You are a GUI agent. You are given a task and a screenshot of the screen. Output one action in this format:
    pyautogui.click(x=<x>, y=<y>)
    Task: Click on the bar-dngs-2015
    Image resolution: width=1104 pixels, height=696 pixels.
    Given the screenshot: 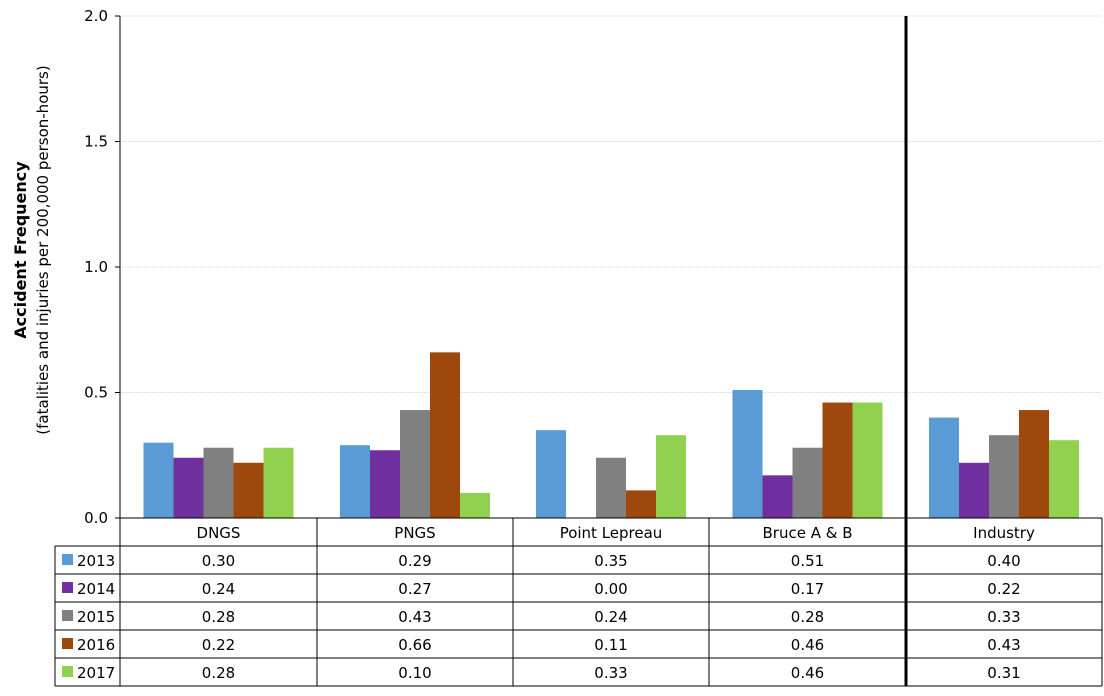 What is the action you would take?
    pyautogui.click(x=218, y=482)
    